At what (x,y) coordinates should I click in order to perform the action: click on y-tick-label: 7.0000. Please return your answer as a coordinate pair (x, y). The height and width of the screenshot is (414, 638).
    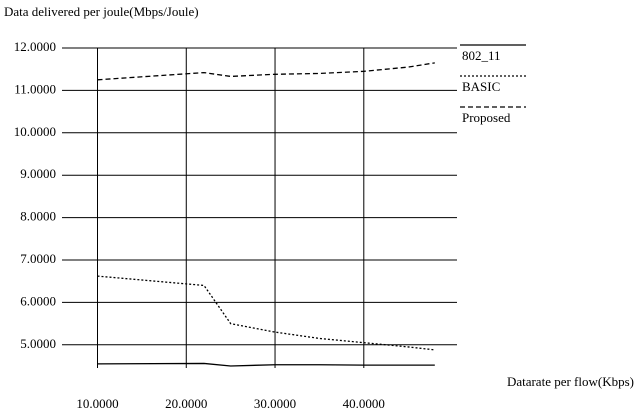
    Looking at the image, I should click on (38, 258).